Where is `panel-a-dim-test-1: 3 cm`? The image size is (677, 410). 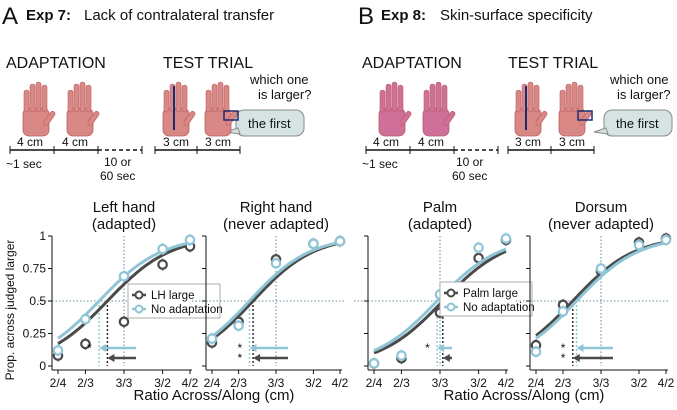
panel-a-dim-test-1: 3 cm is located at coordinates (176, 142).